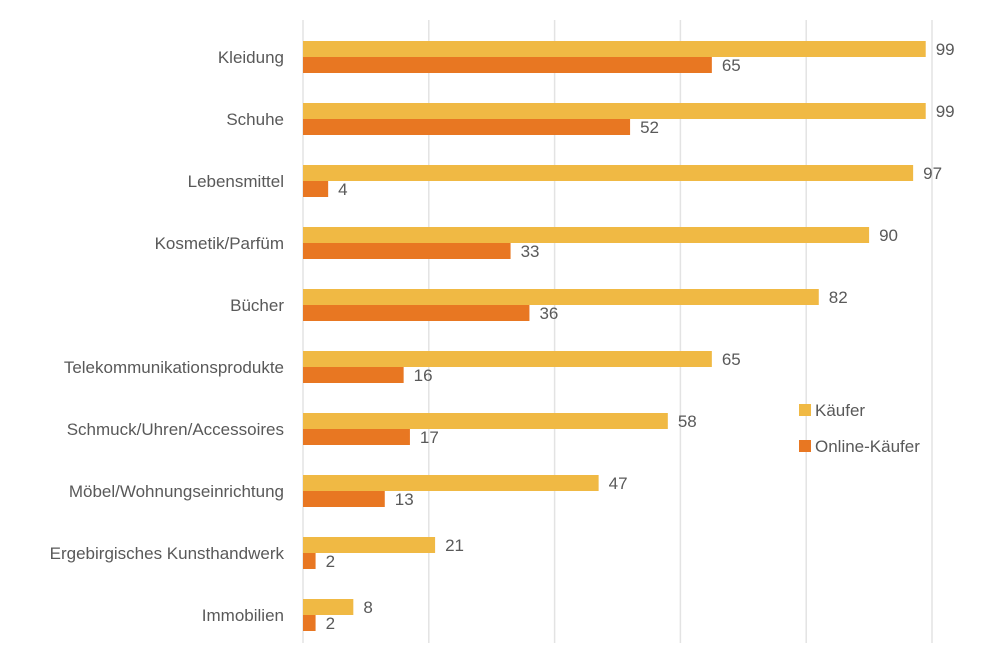 Image resolution: width=1000 pixels, height=665 pixels. I want to click on legend-label: Online-Käufer, so click(867, 446).